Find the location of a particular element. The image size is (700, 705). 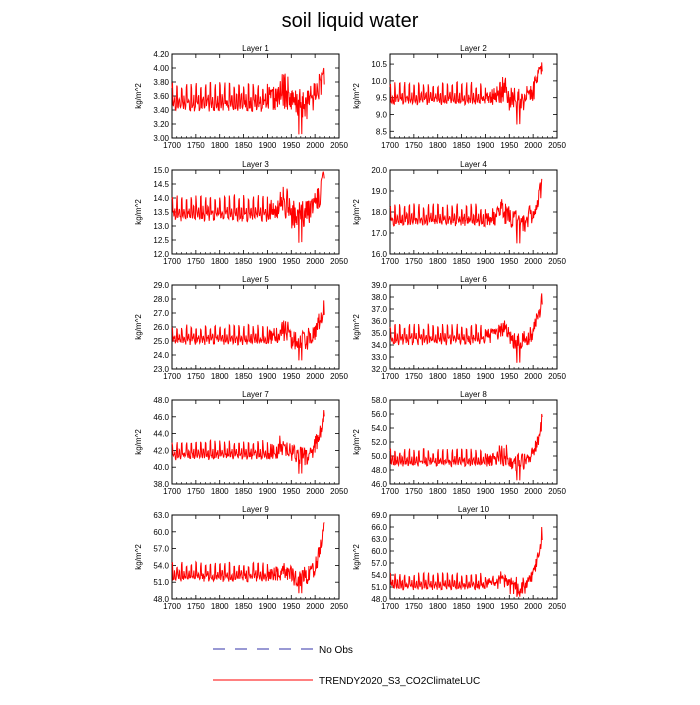

y-tick-label: 34.0 is located at coordinates (379, 345).